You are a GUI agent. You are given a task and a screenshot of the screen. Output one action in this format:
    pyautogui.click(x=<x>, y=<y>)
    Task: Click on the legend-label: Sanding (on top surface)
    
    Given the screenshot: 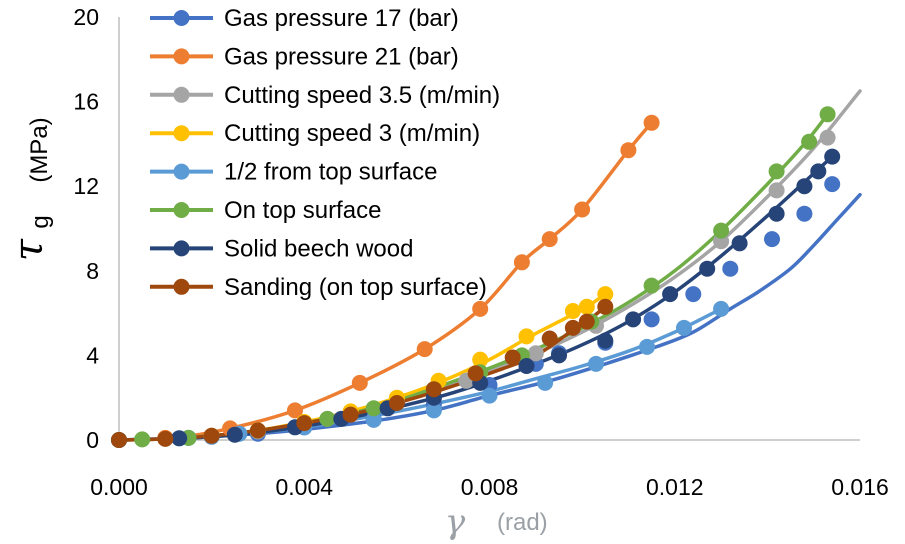 What is the action you would take?
    pyautogui.click(x=355, y=287)
    